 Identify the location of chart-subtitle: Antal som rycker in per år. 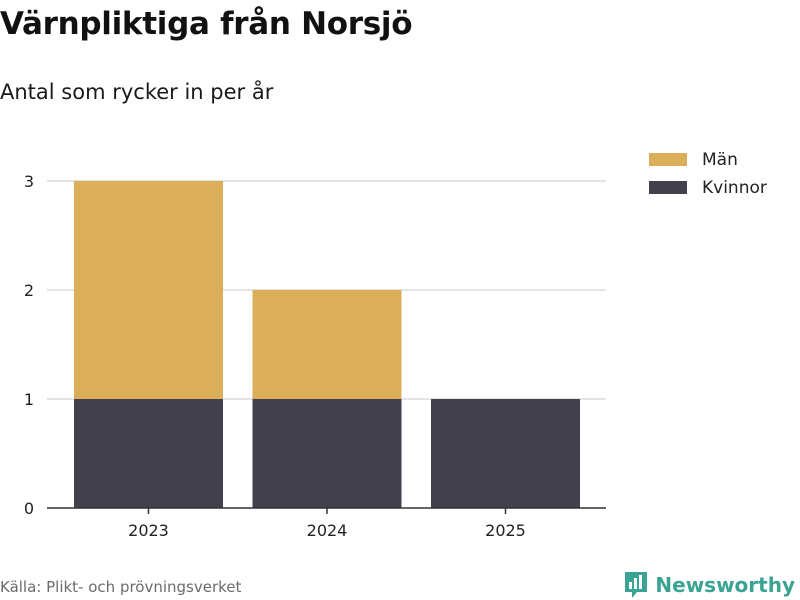
(137, 92).